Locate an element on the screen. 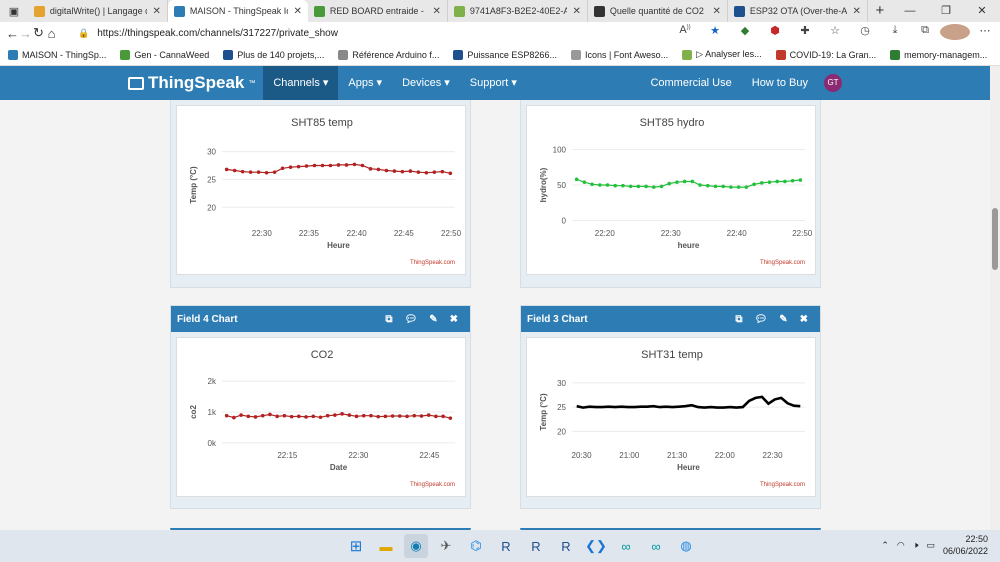  field4-actions: ⧉ 💬︎ ✎ ✖ is located at coordinates (421, 319).